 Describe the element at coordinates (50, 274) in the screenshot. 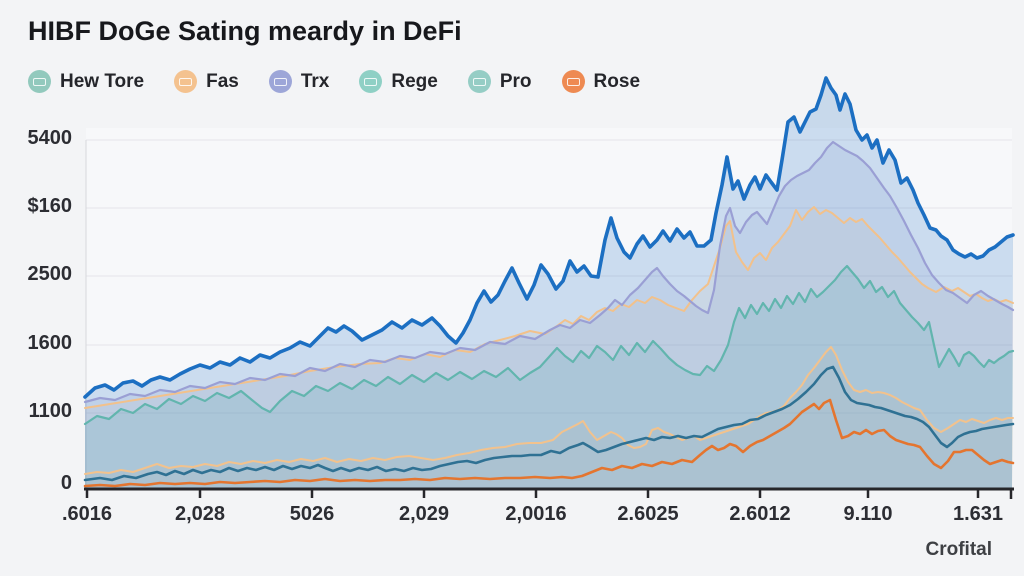

I see `y-axis-tick-label: 2500` at that location.